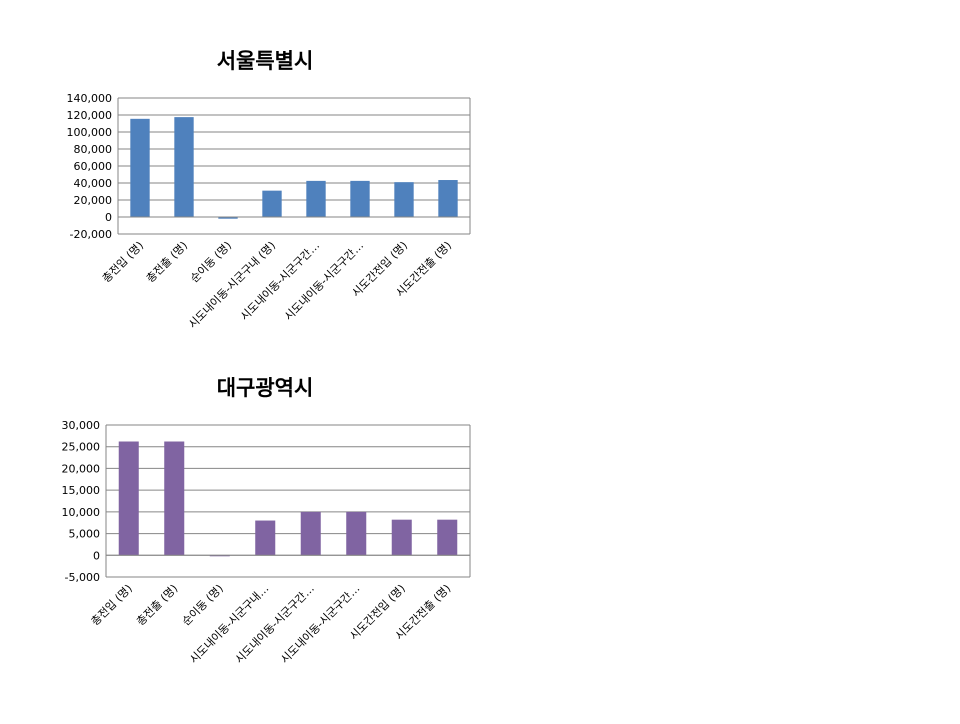 This screenshot has height=724, width=960. I want to click on y-tick-label: -20,000, so click(91, 234).